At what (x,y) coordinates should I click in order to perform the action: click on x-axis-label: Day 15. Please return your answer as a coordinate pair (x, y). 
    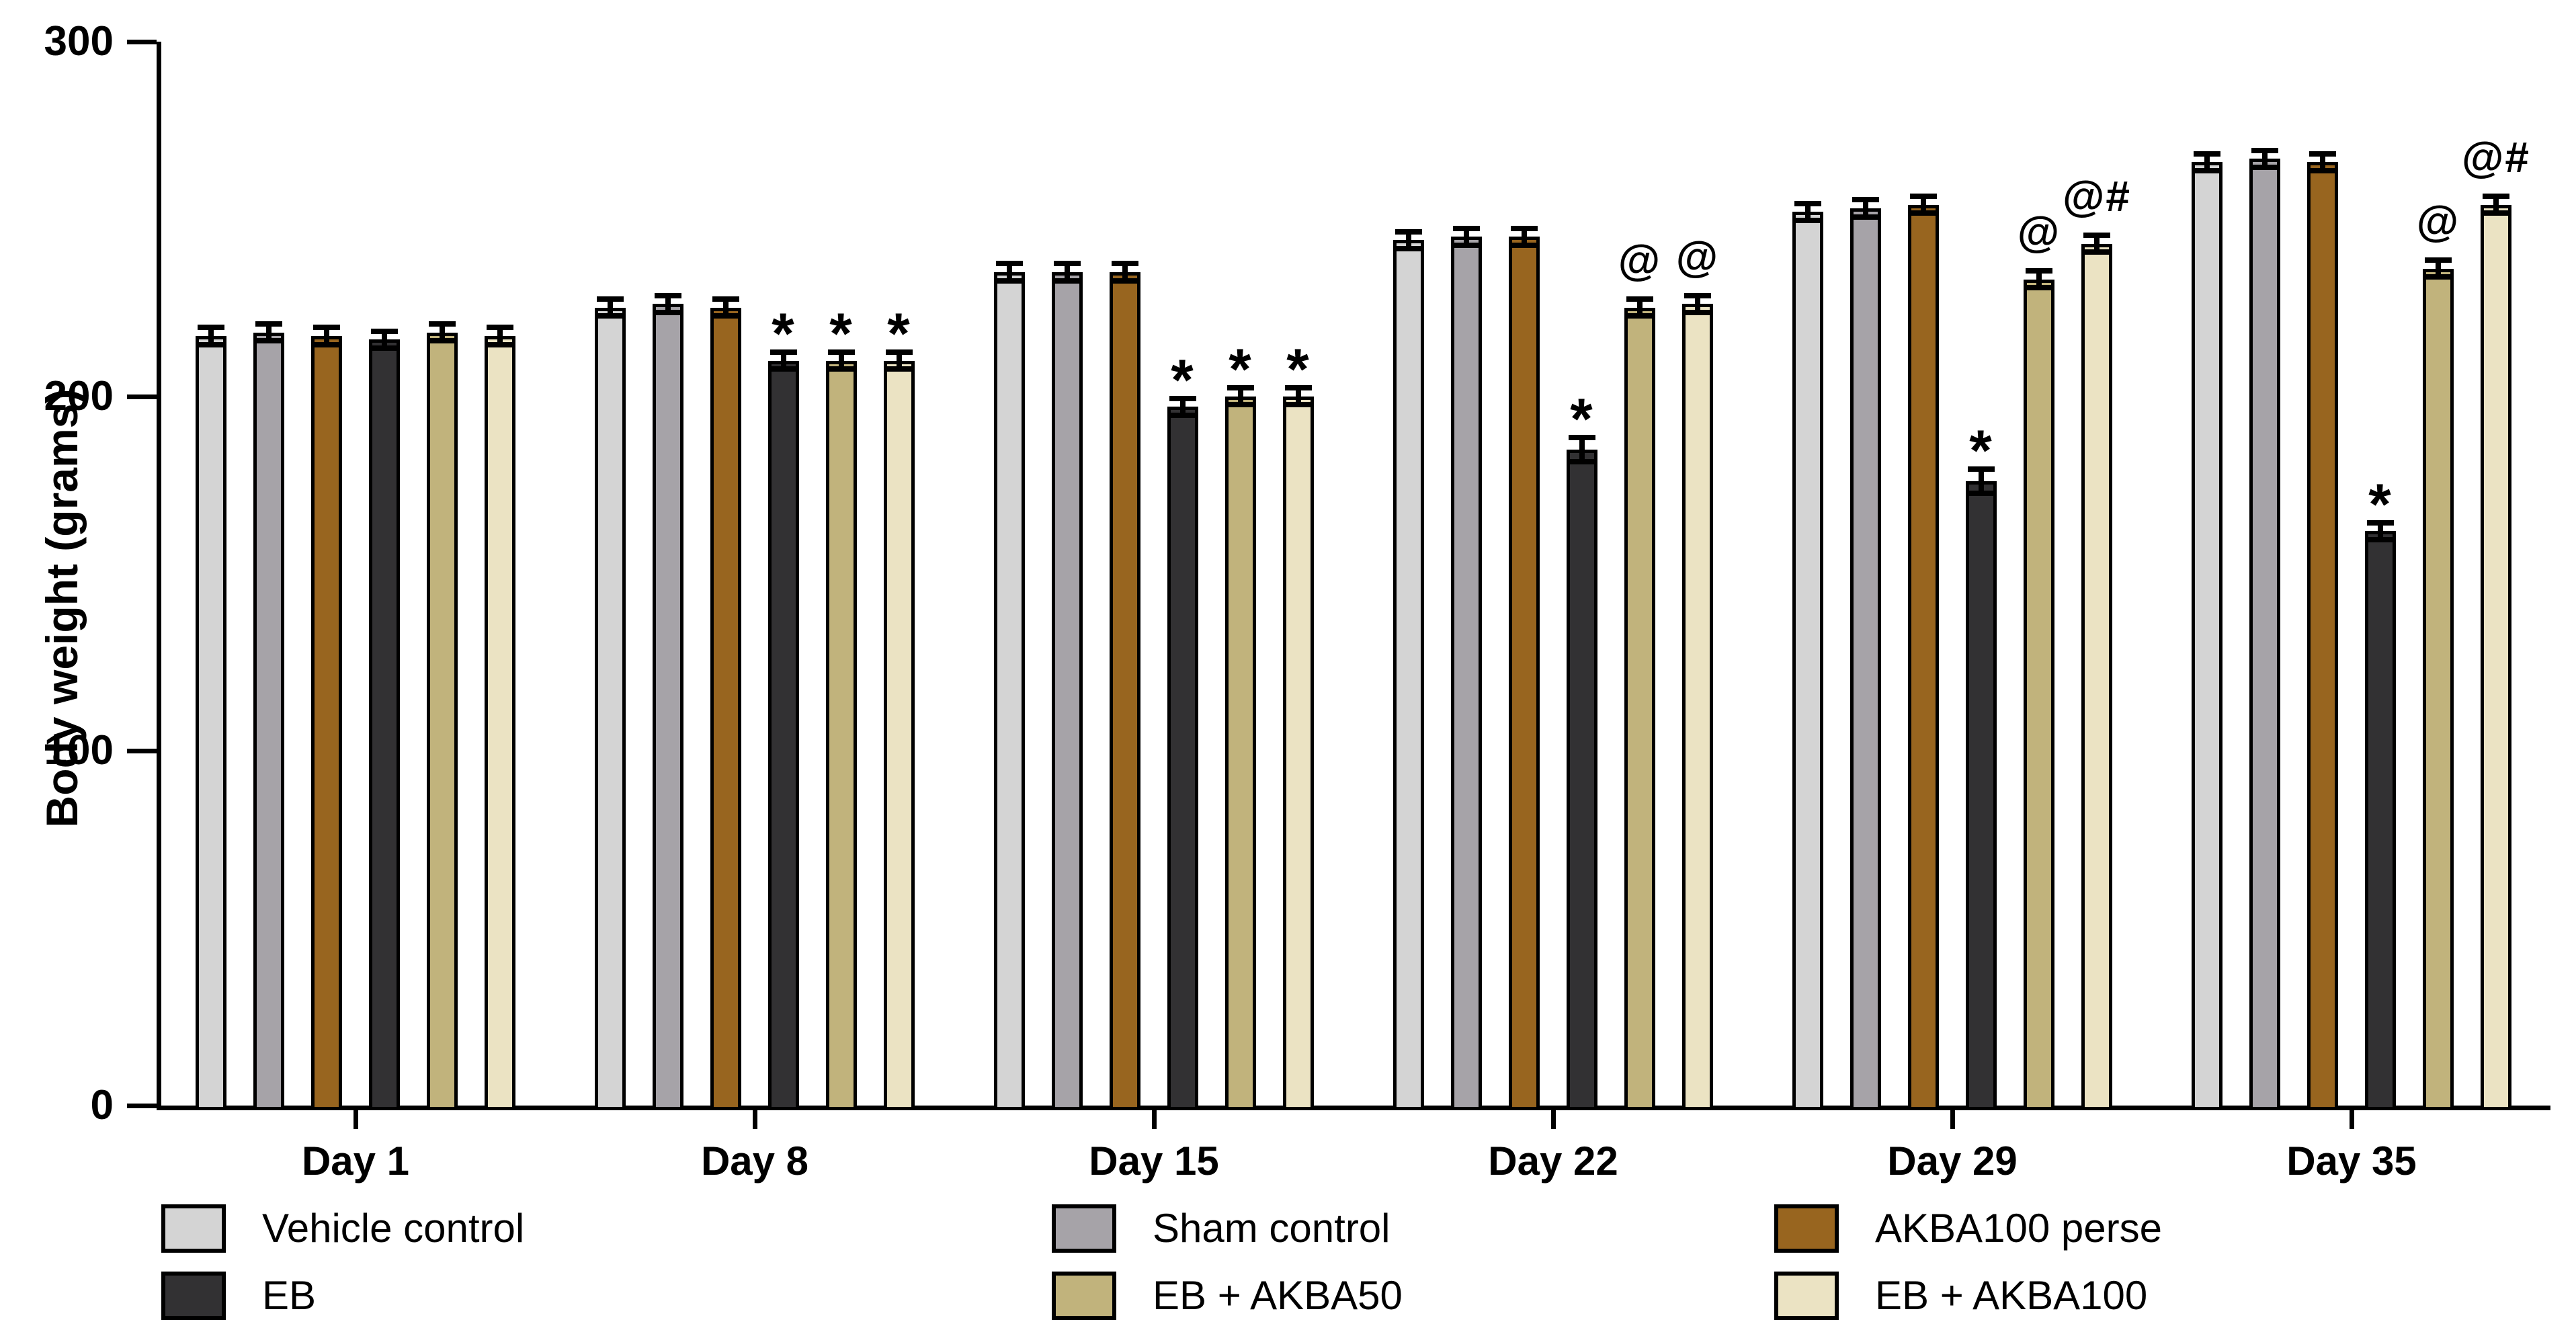
    Looking at the image, I should click on (1154, 1161).